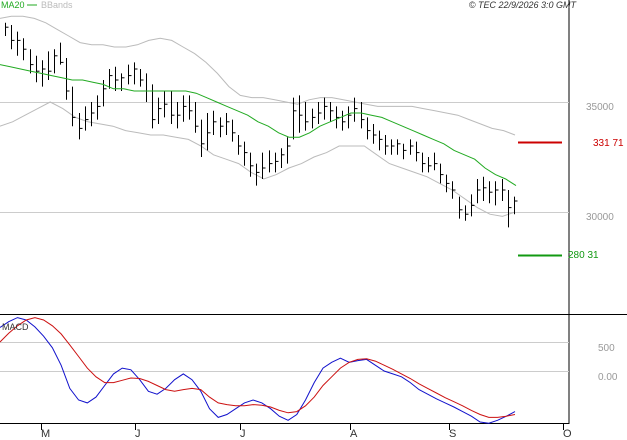 This screenshot has width=627, height=440. I want to click on legend-bbands: BBands, so click(57, 5).